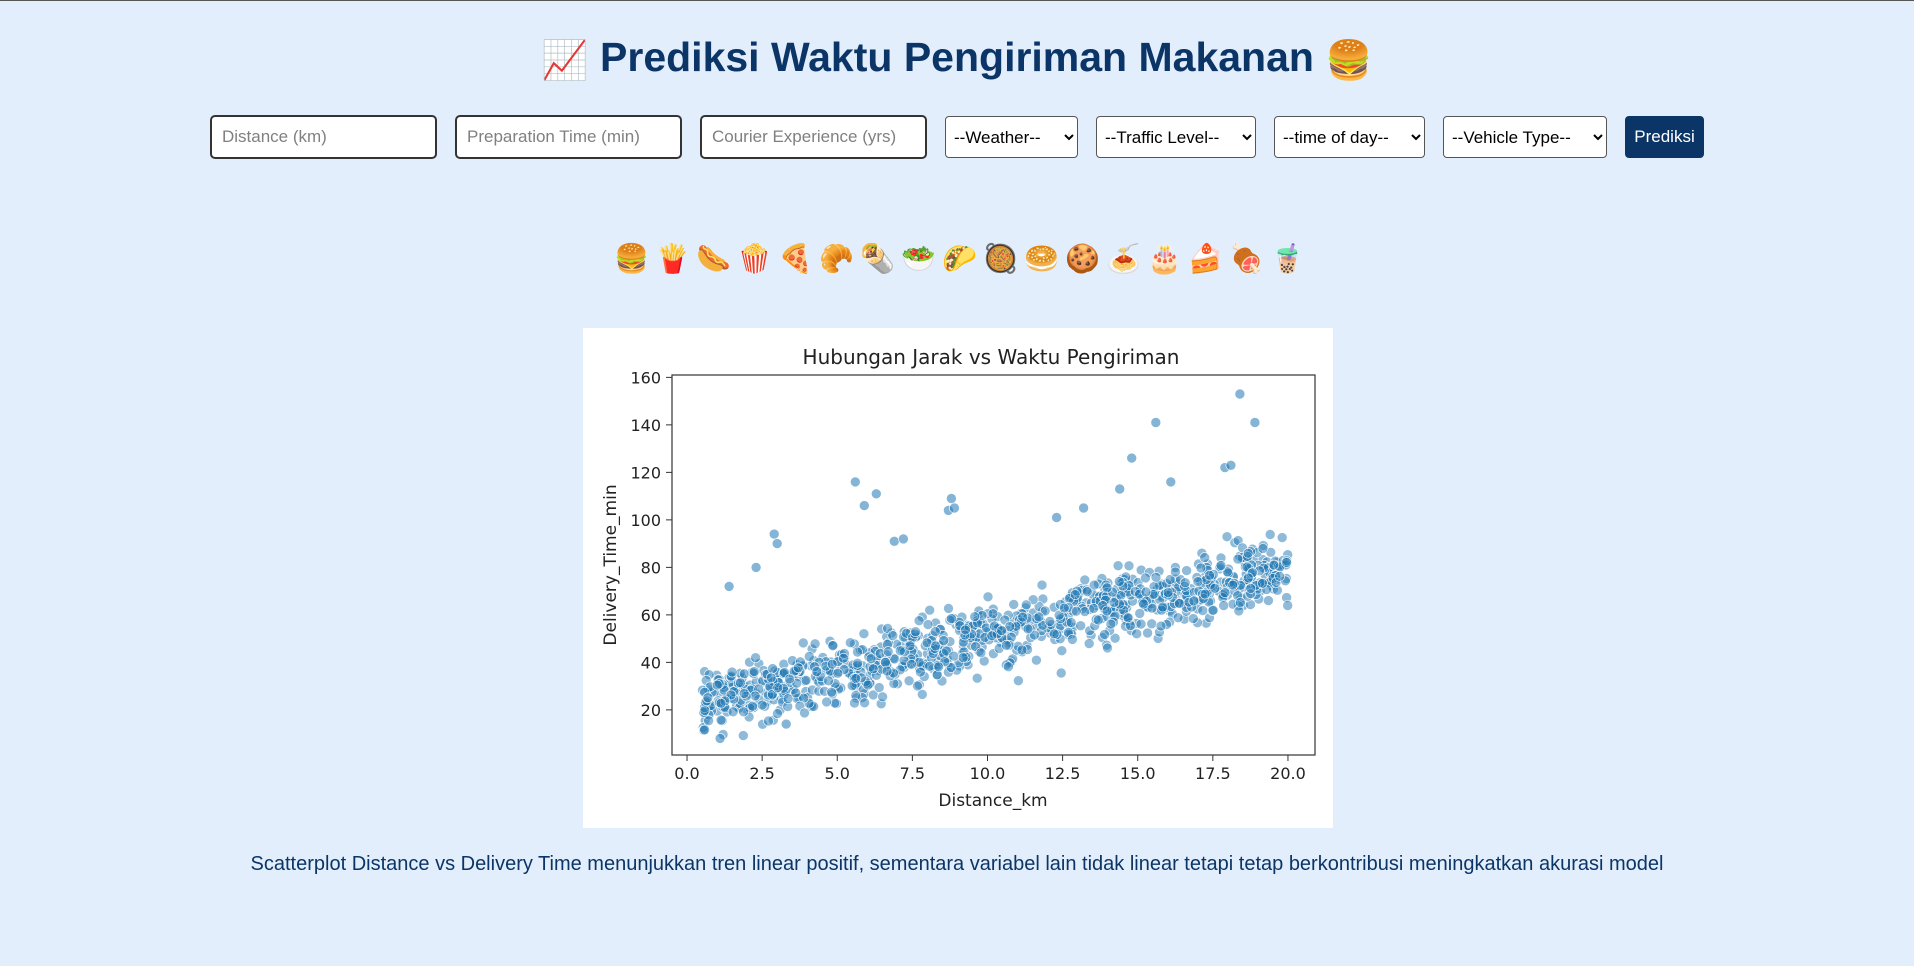  Describe the element at coordinates (568, 137) in the screenshot. I see `preparation-time-input` at that location.